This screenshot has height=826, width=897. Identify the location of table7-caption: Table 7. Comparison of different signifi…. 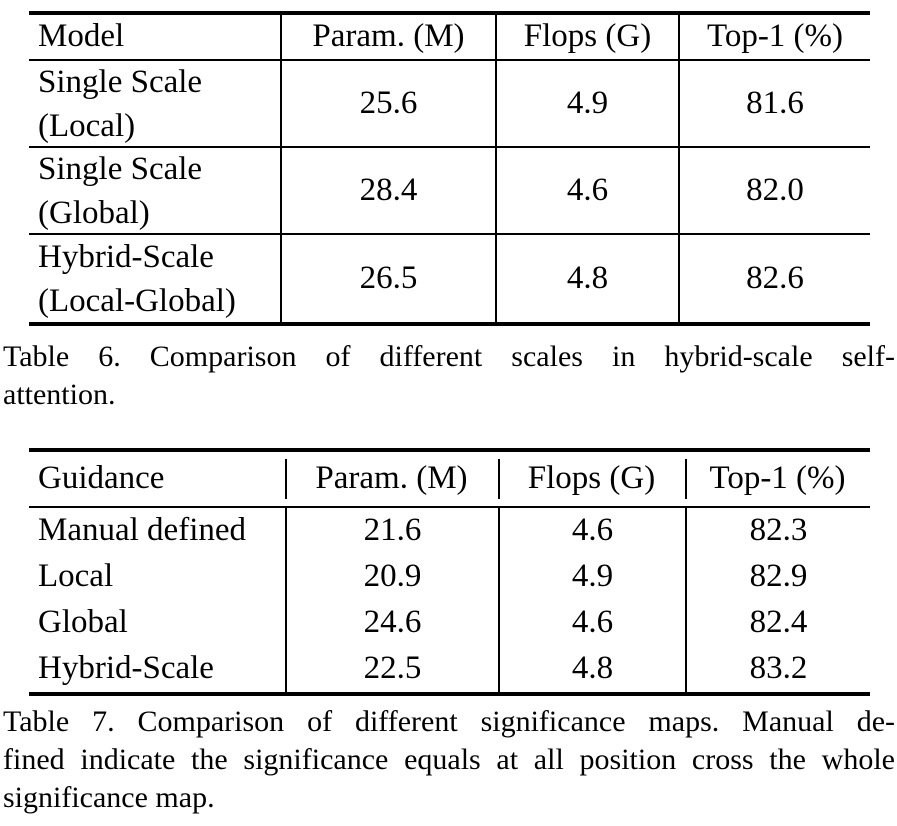
(449, 760).